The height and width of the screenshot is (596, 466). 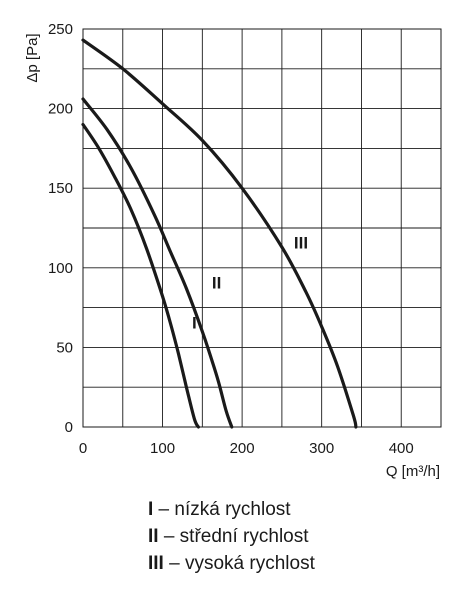 I want to click on y-axis-label: Δp [Pa], so click(x=32, y=57).